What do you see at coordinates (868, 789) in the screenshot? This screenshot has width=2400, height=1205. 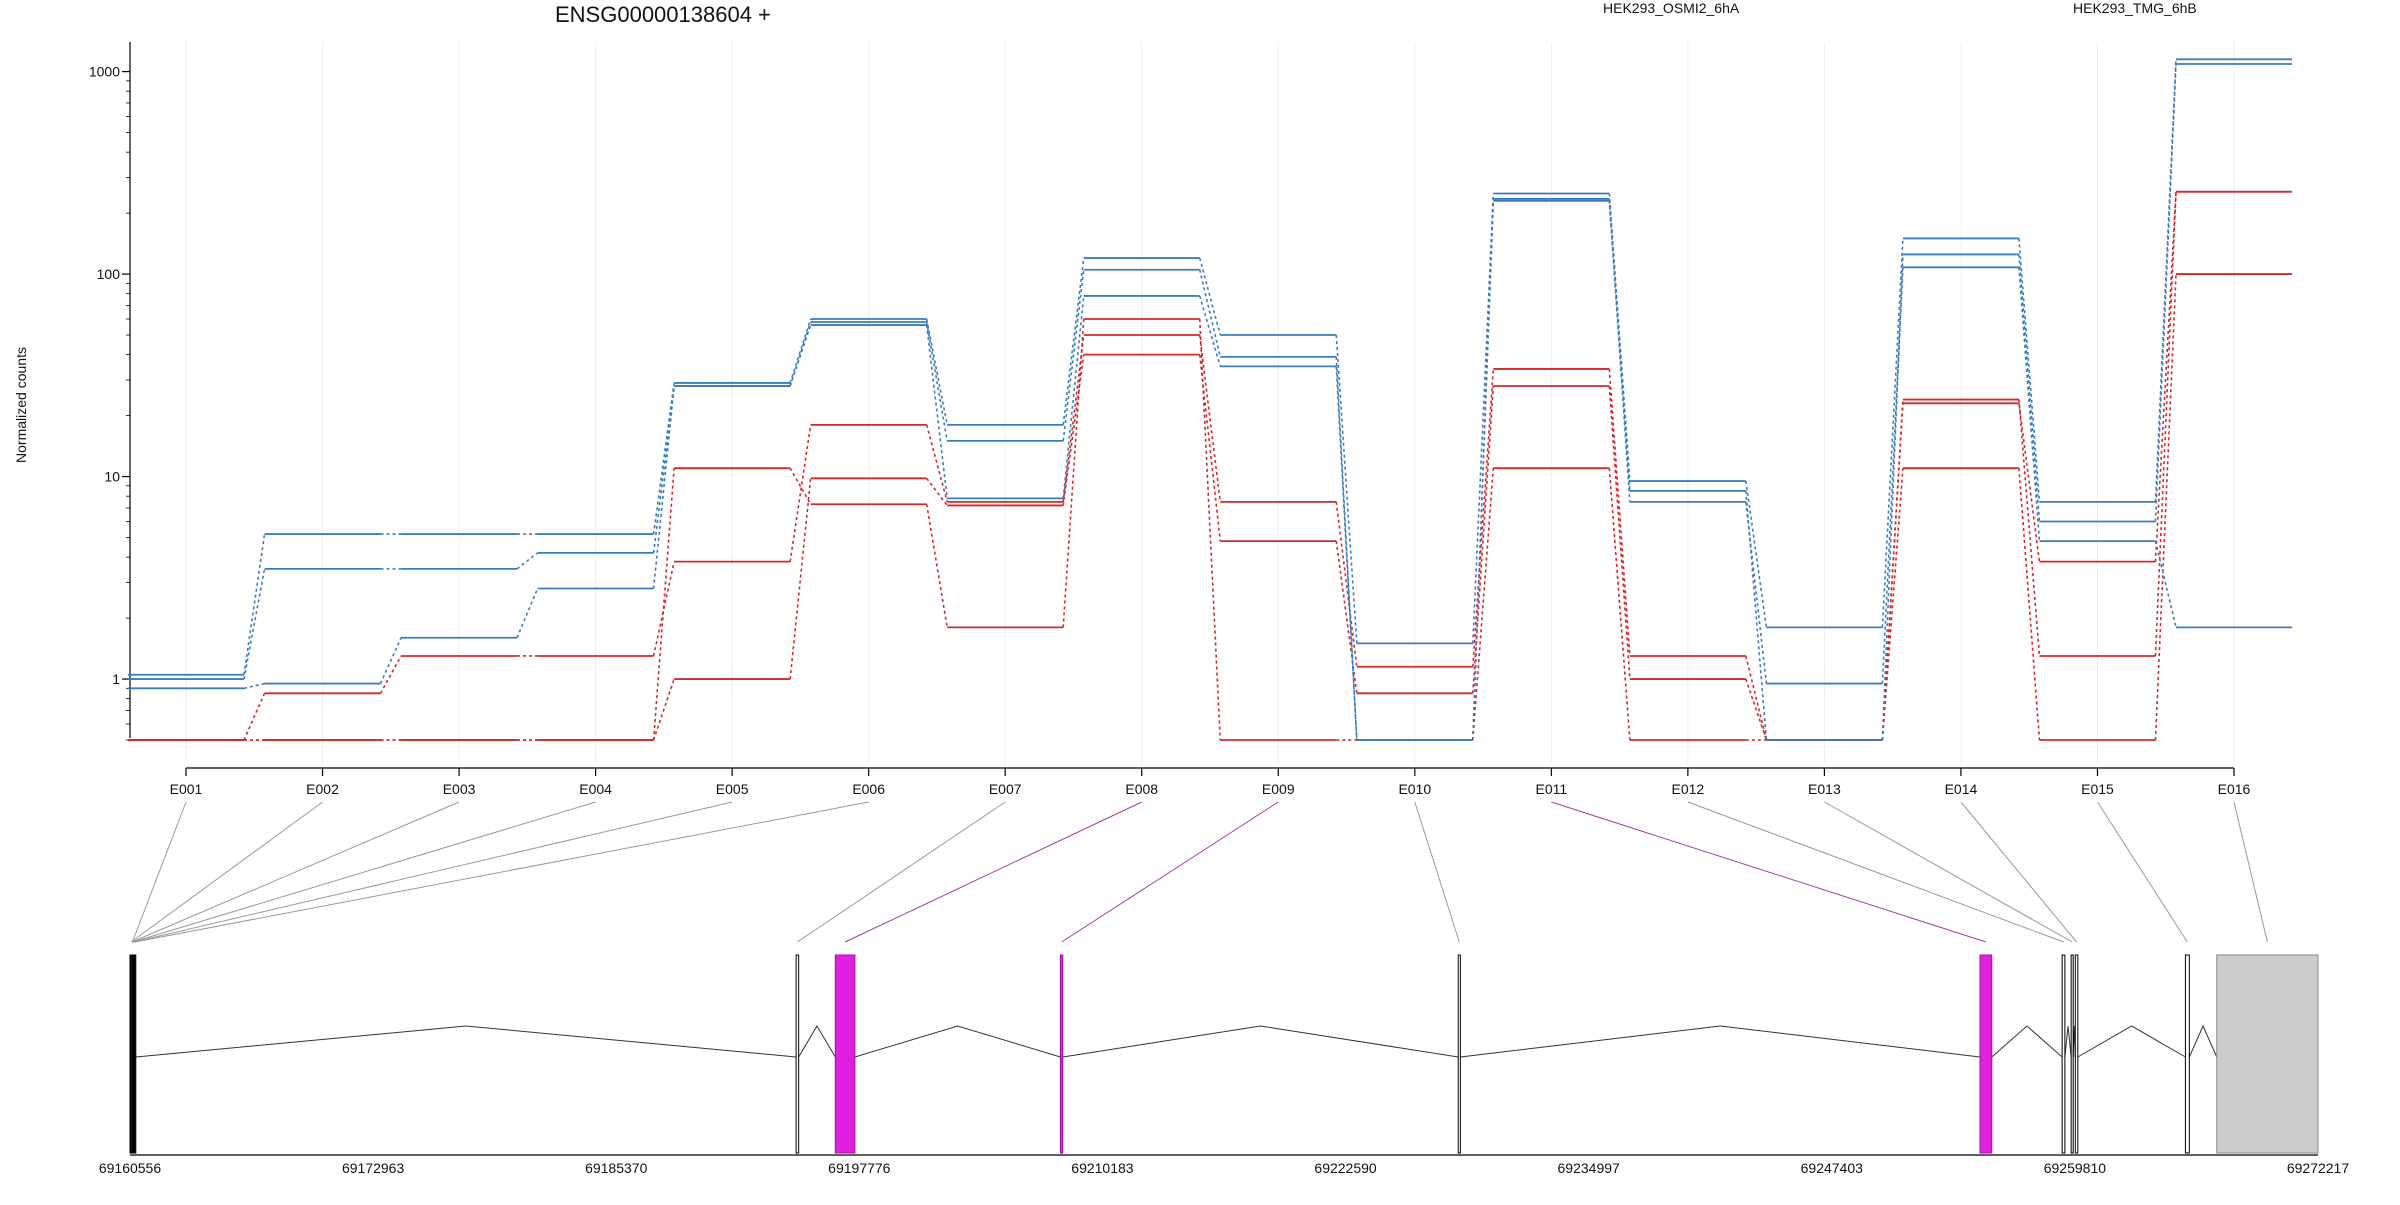 I see `x-tick-label-e006: E006` at bounding box center [868, 789].